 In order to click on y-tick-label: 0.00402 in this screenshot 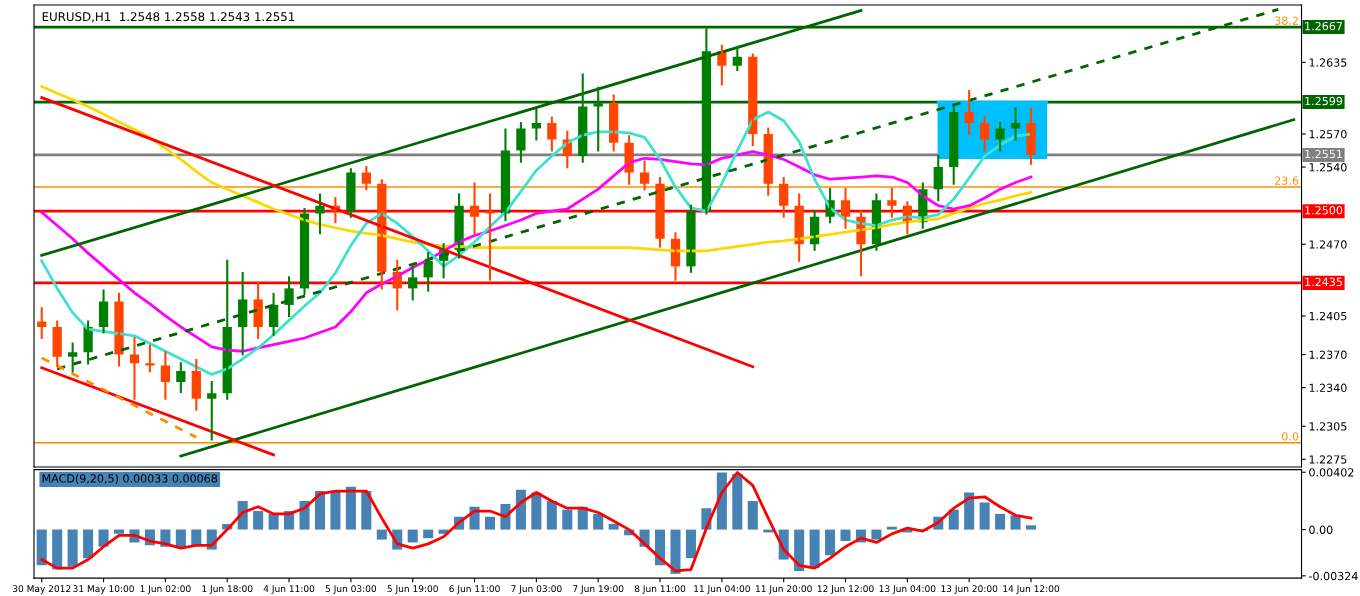, I will do `click(1331, 472)`.